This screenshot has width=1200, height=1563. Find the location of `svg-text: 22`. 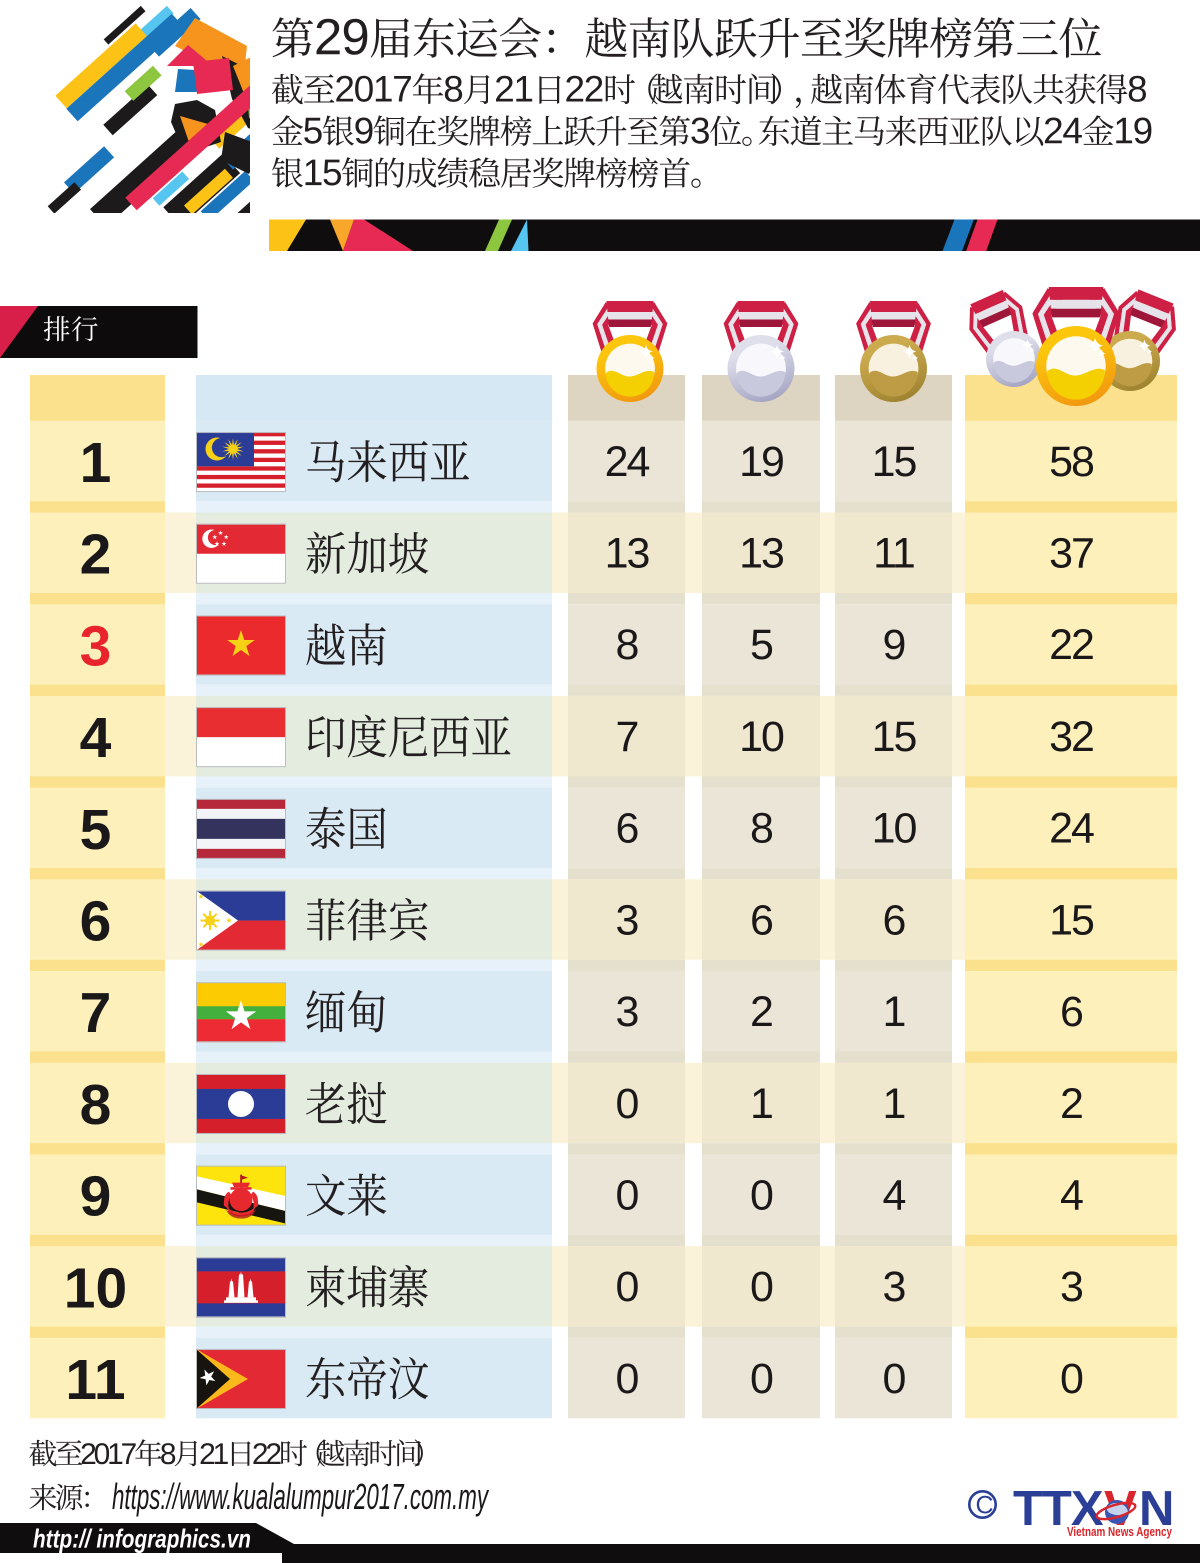

svg-text: 22 is located at coordinates (1071, 645).